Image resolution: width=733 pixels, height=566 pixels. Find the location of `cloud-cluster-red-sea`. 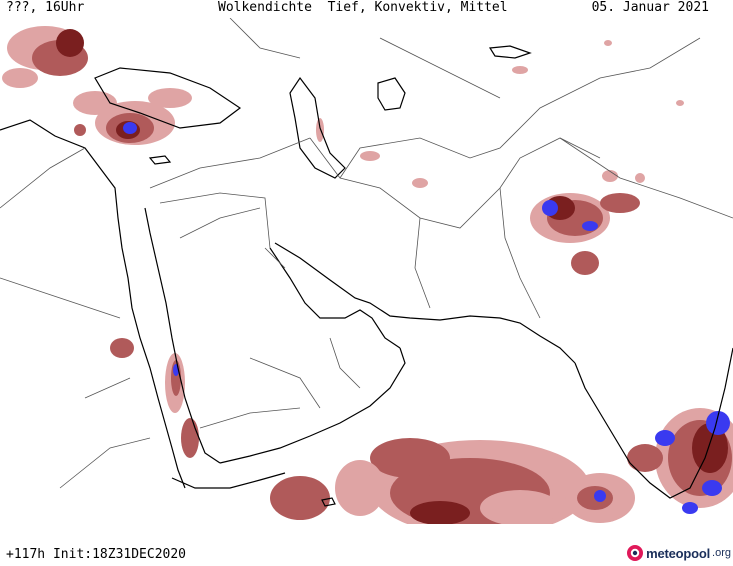

cloud-cluster-red-sea is located at coordinates (154, 398).